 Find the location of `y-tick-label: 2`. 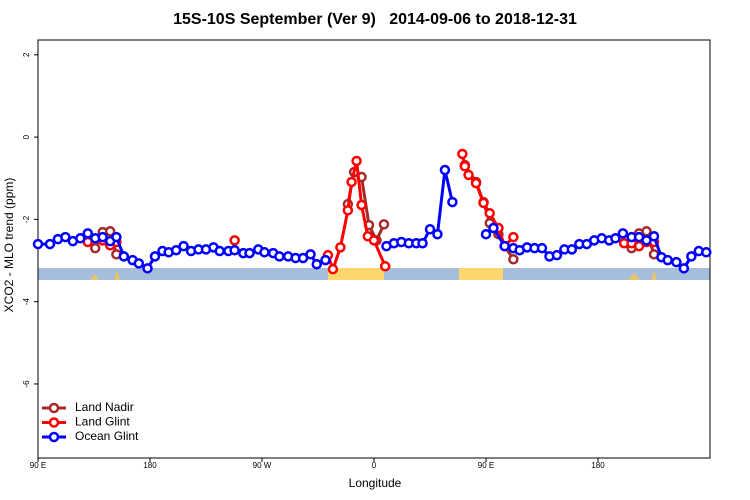

y-tick-label: 2 is located at coordinates (26, 54).